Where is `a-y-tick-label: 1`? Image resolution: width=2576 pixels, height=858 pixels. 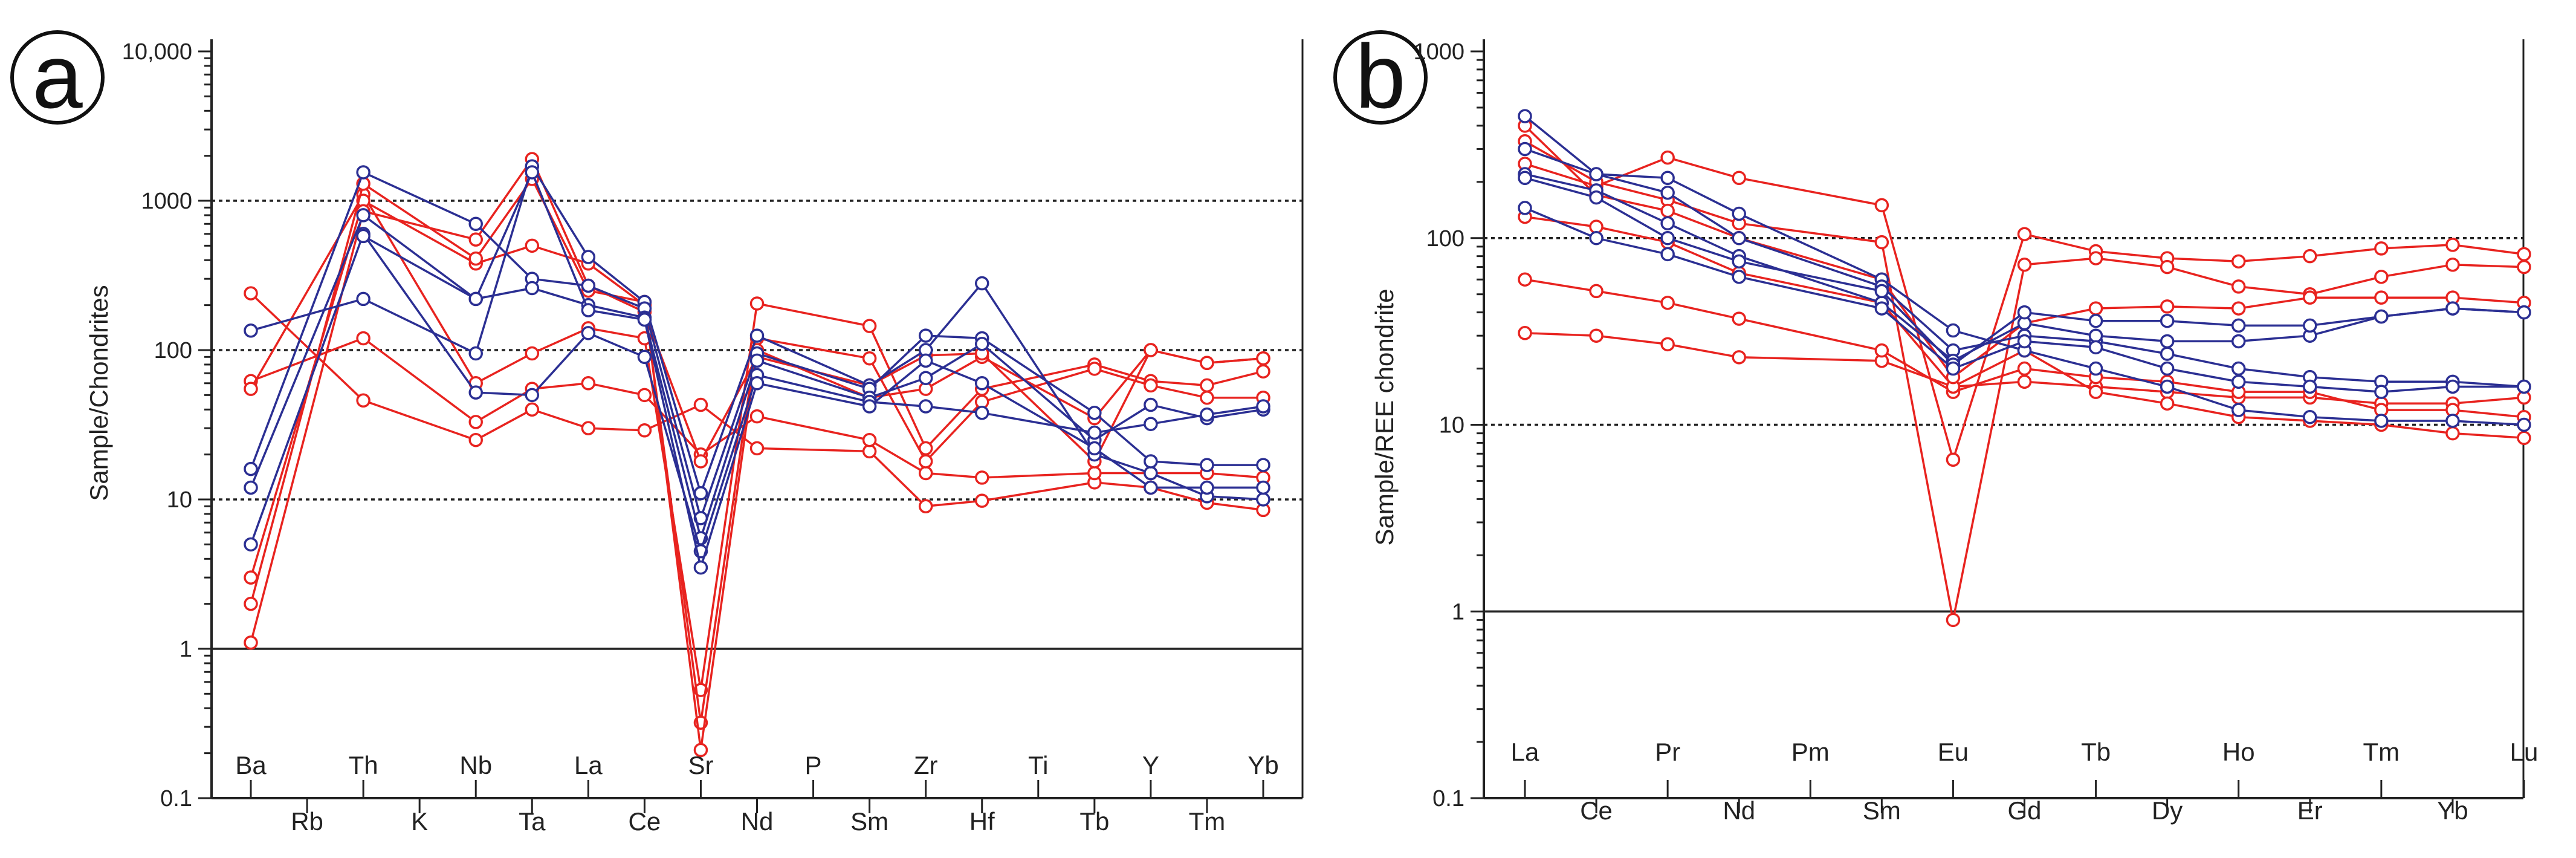 a-y-tick-label: 1 is located at coordinates (186, 649).